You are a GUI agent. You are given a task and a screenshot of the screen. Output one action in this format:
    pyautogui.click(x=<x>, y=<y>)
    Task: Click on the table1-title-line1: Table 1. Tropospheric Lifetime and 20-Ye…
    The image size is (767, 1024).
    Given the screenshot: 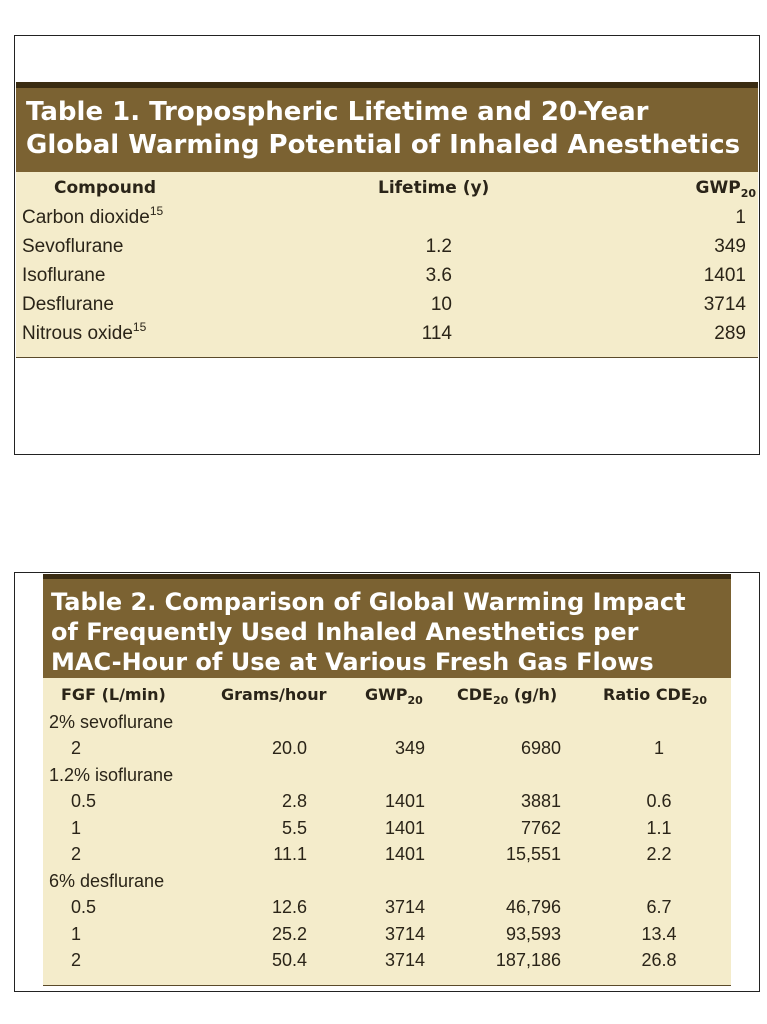 What is the action you would take?
    pyautogui.click(x=337, y=112)
    